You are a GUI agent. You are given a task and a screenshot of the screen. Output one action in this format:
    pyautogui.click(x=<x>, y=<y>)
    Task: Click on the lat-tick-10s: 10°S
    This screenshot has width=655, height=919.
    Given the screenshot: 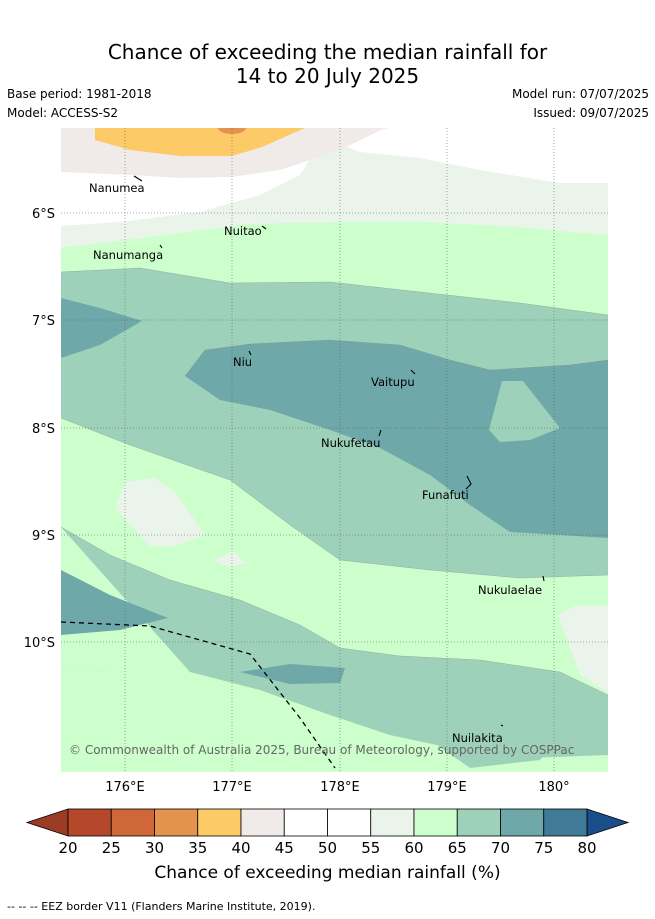 What is the action you would take?
    pyautogui.click(x=39, y=643)
    